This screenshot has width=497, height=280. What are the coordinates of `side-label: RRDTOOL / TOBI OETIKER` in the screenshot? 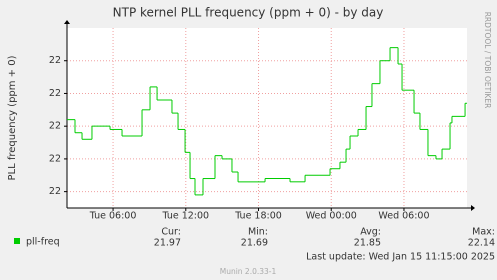 It's located at (487, 60).